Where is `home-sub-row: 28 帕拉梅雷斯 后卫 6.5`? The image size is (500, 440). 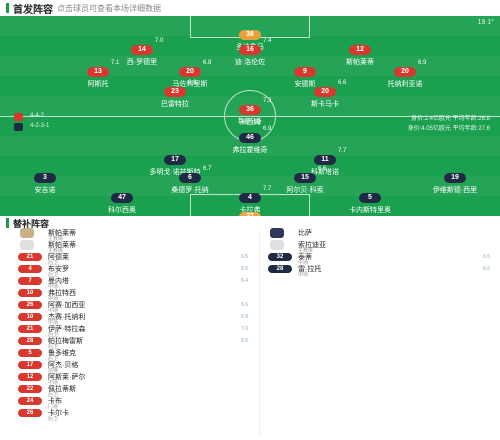 home-sub-row: 28 帕拉梅雷斯 后卫 6.5 is located at coordinates (133, 343).